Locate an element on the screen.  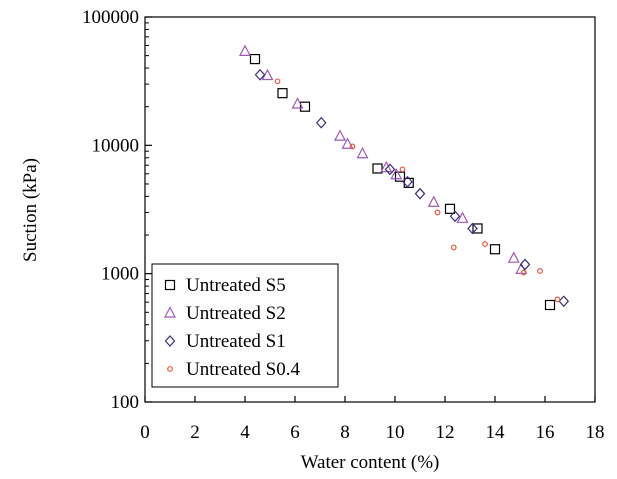
x-tick-label: 10 is located at coordinates (395, 432).